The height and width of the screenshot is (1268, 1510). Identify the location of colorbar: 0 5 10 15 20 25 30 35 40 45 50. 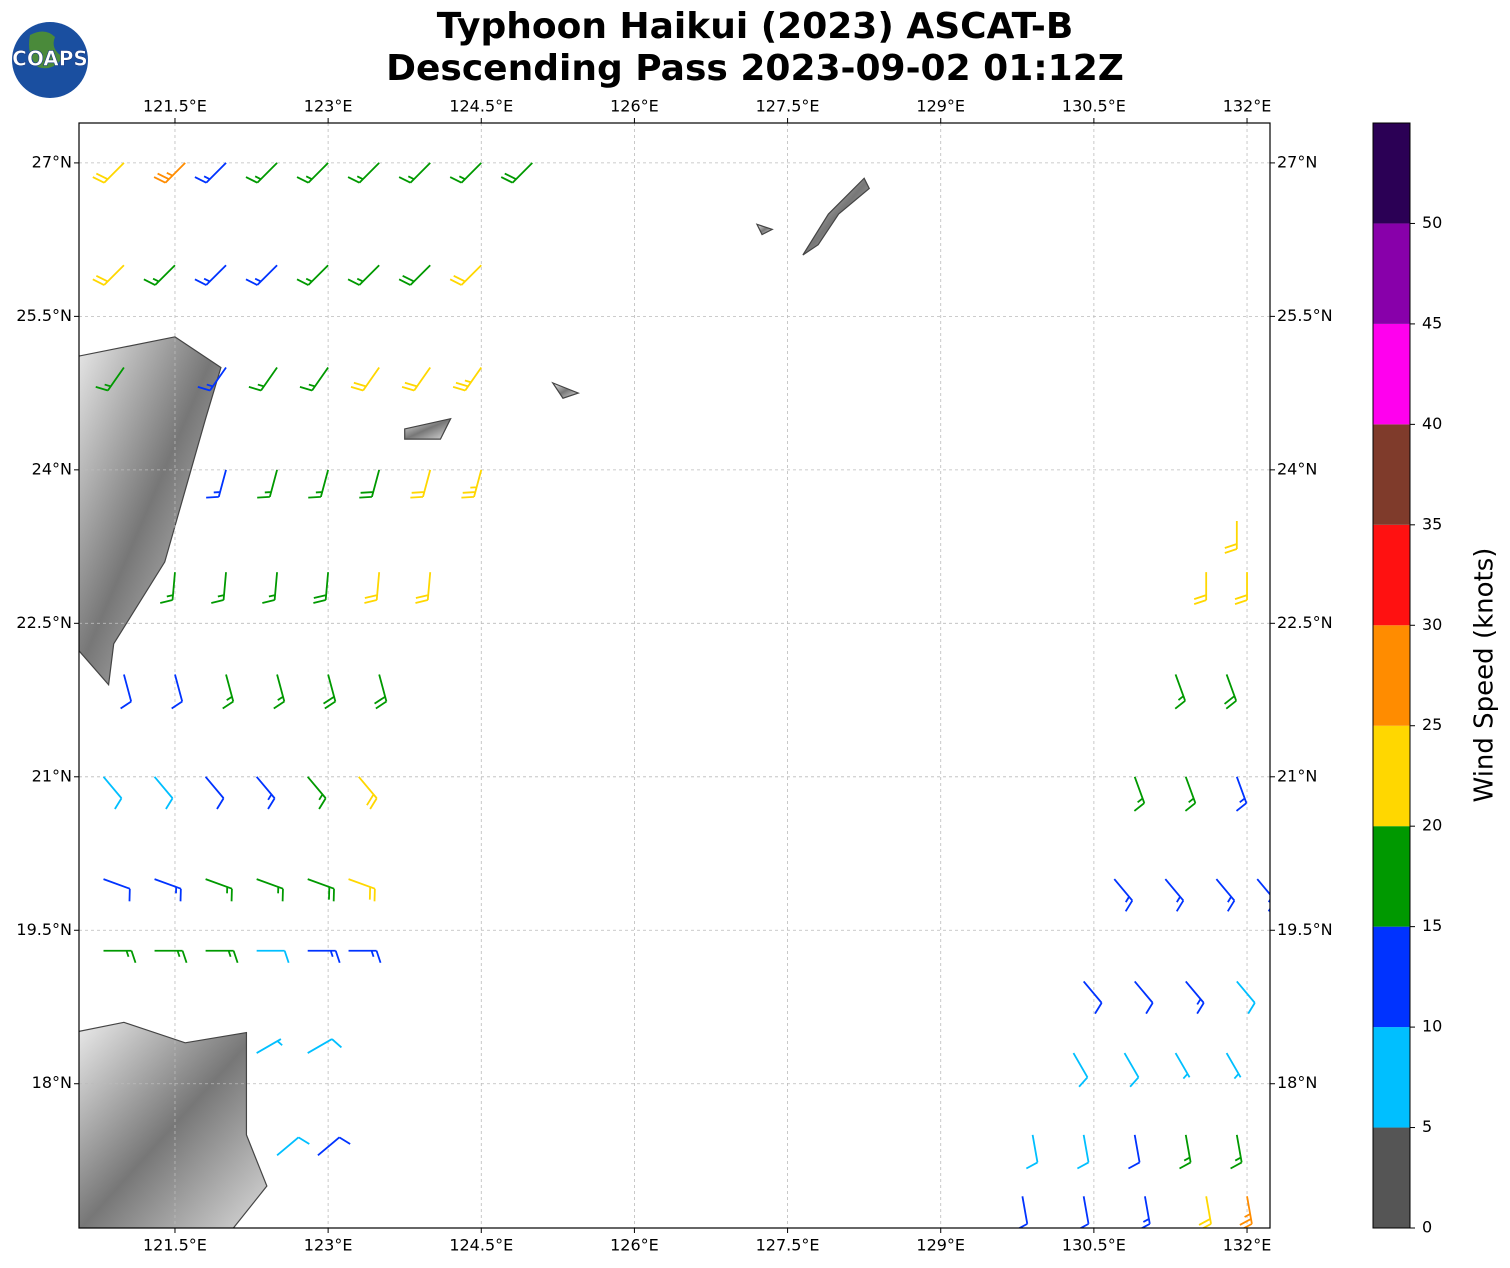
(1407, 679).